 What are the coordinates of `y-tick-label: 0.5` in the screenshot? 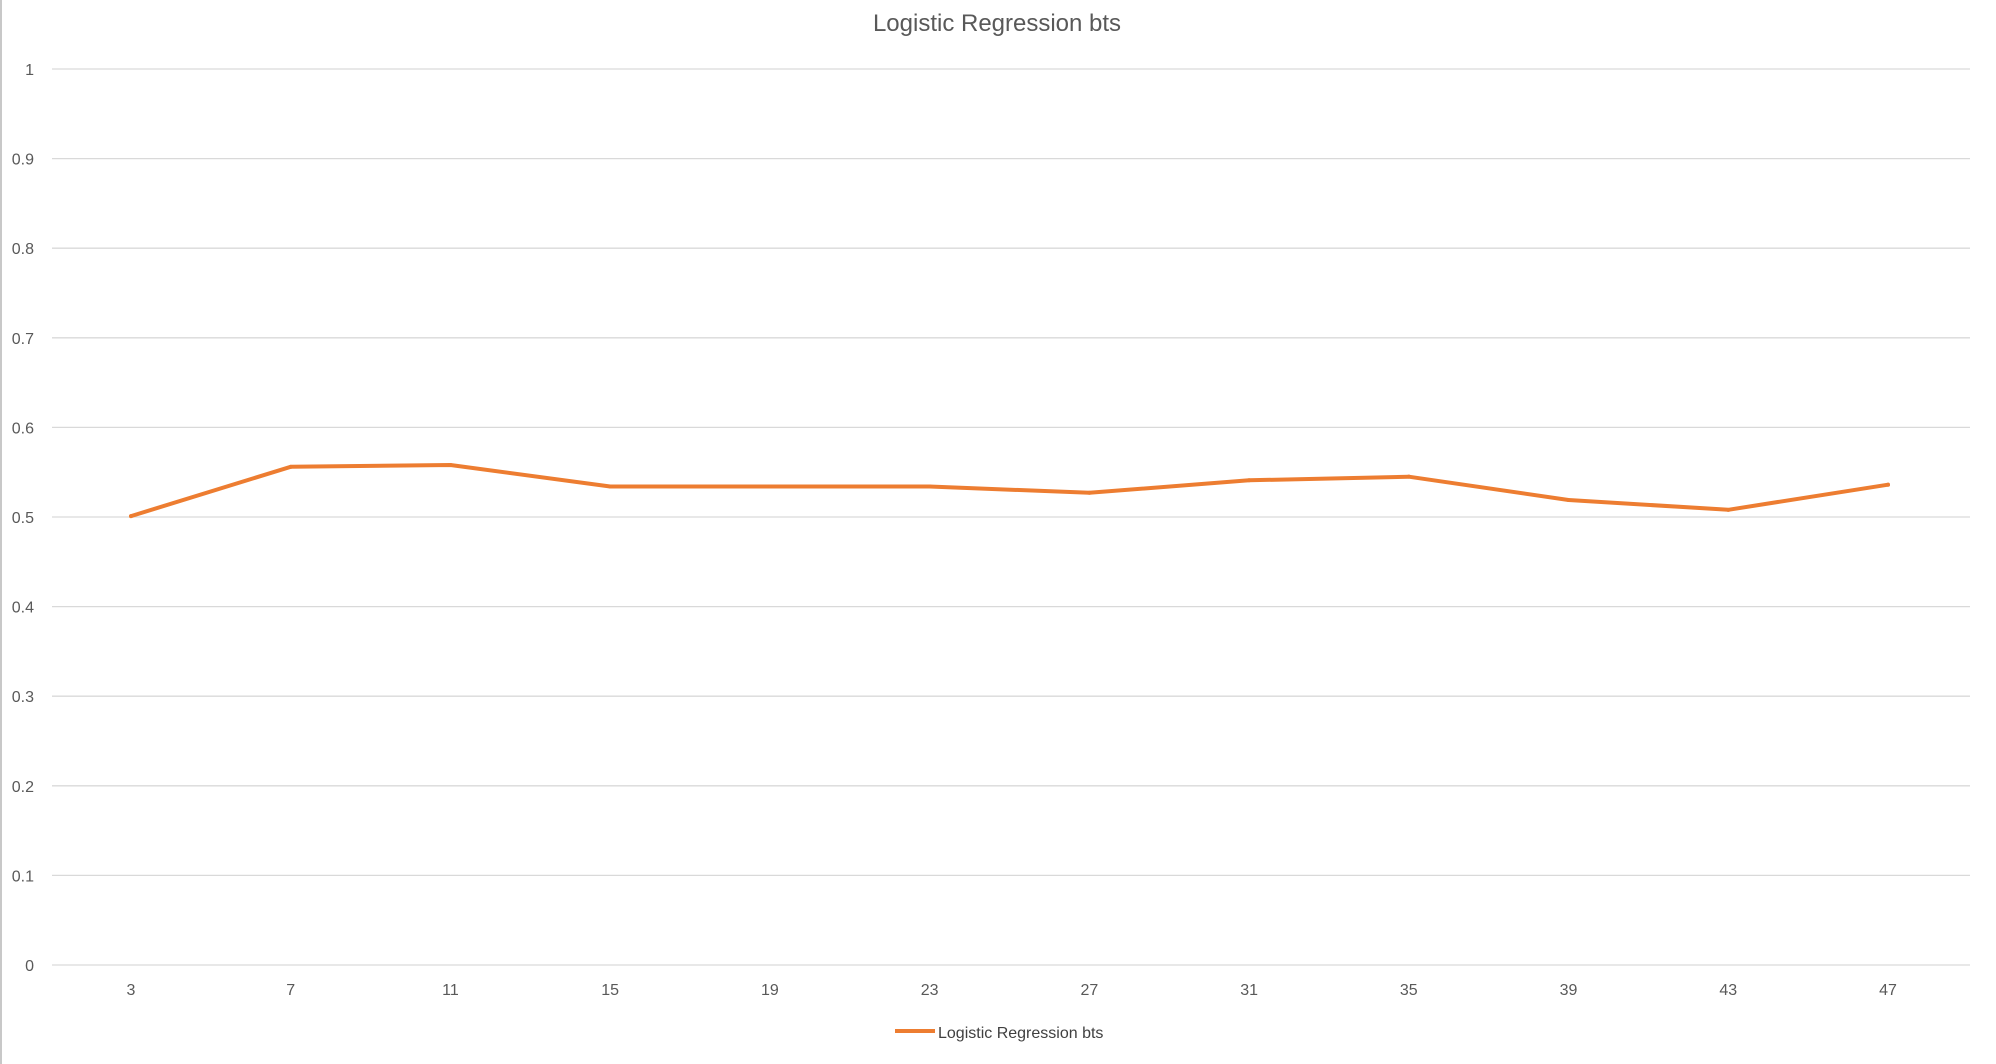 It's located at (23, 518).